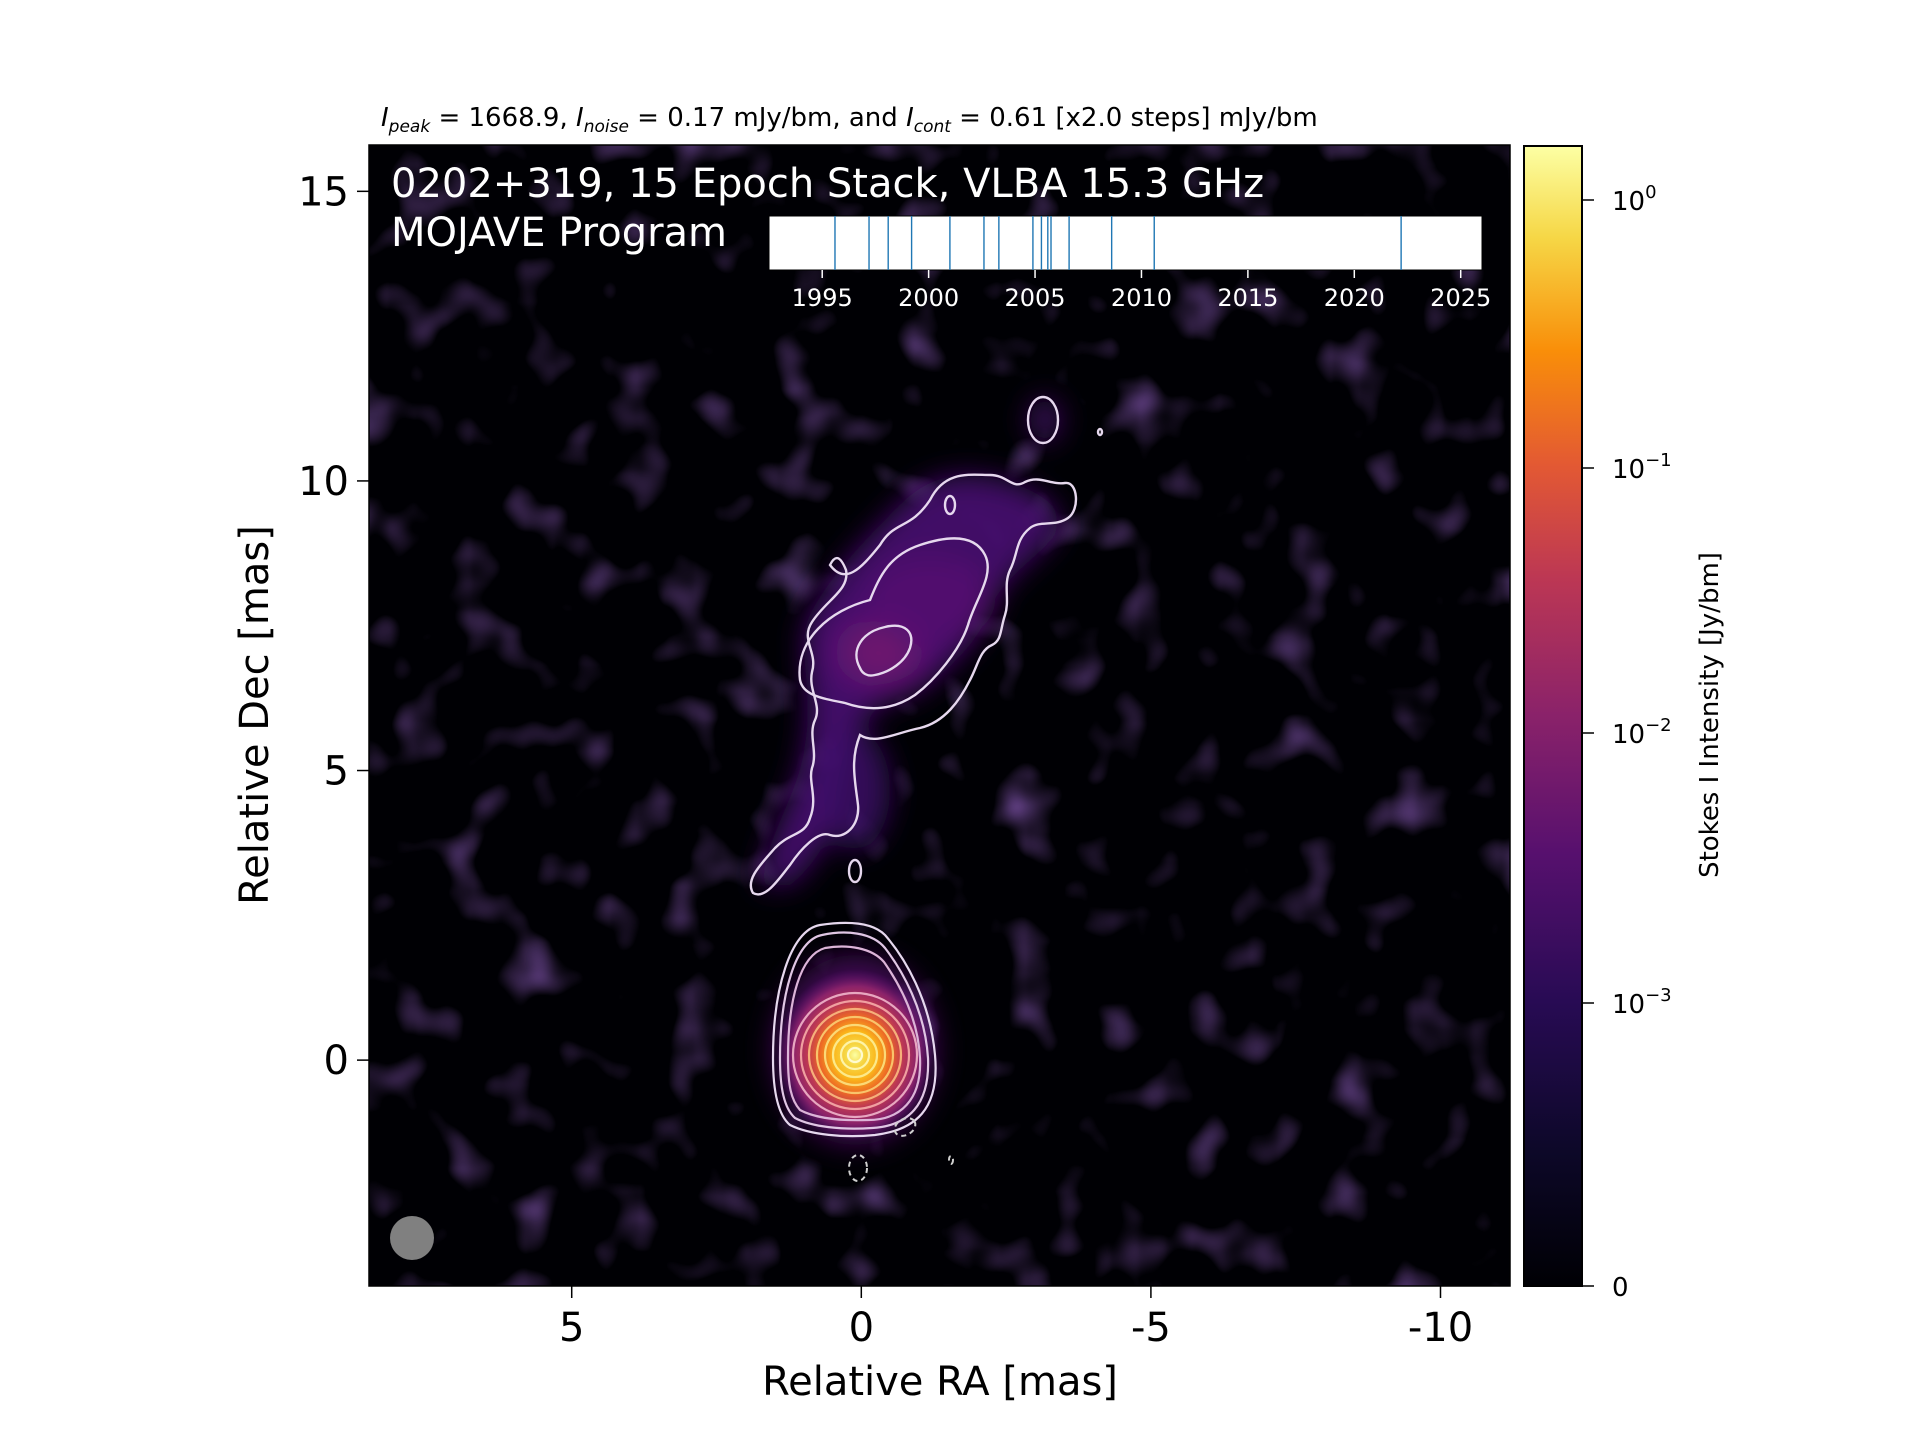 This screenshot has height=1440, width=1920. What do you see at coordinates (910, 118) in the screenshot?
I see `title-cont-symbol: I` at bounding box center [910, 118].